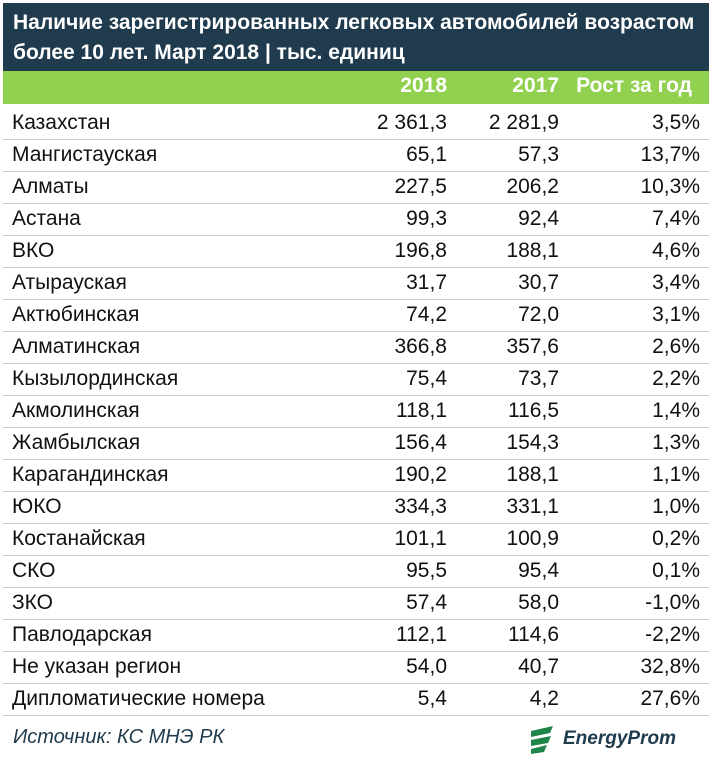 This screenshot has width=712, height=766. I want to click on table-row: Не указан регион 54,0 40,7 32,8%, so click(356, 668).